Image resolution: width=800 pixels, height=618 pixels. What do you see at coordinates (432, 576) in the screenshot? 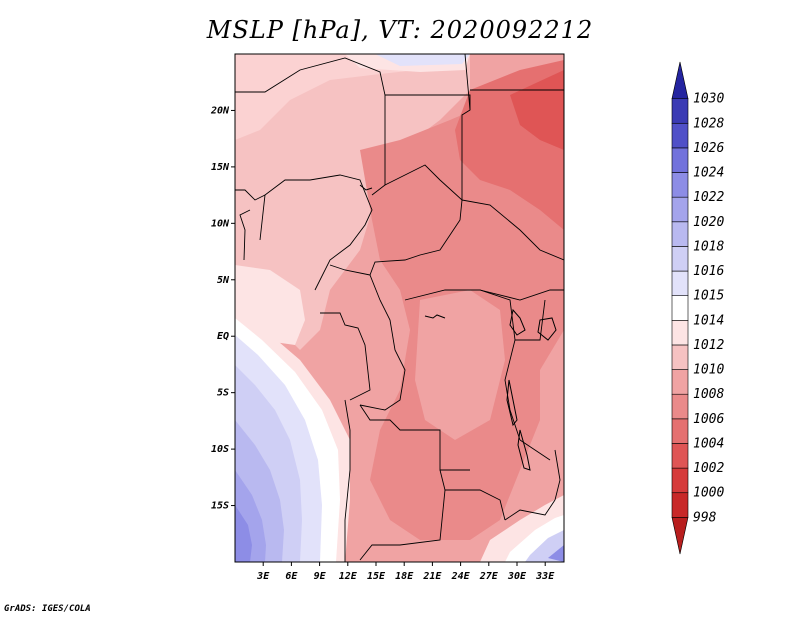
I see `lon-tick-label: 21E` at bounding box center [432, 576].